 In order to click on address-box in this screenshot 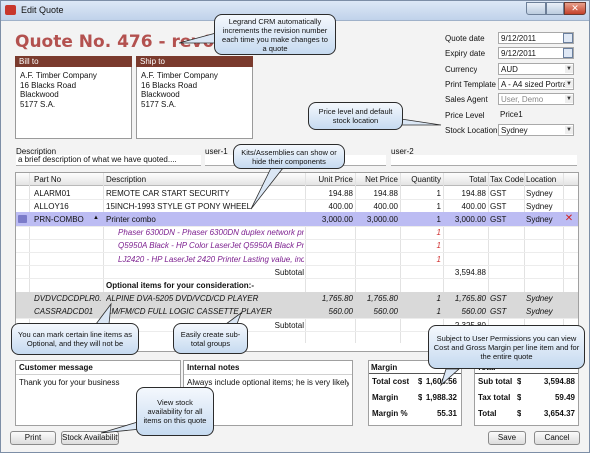, I will do `click(194, 97)`.